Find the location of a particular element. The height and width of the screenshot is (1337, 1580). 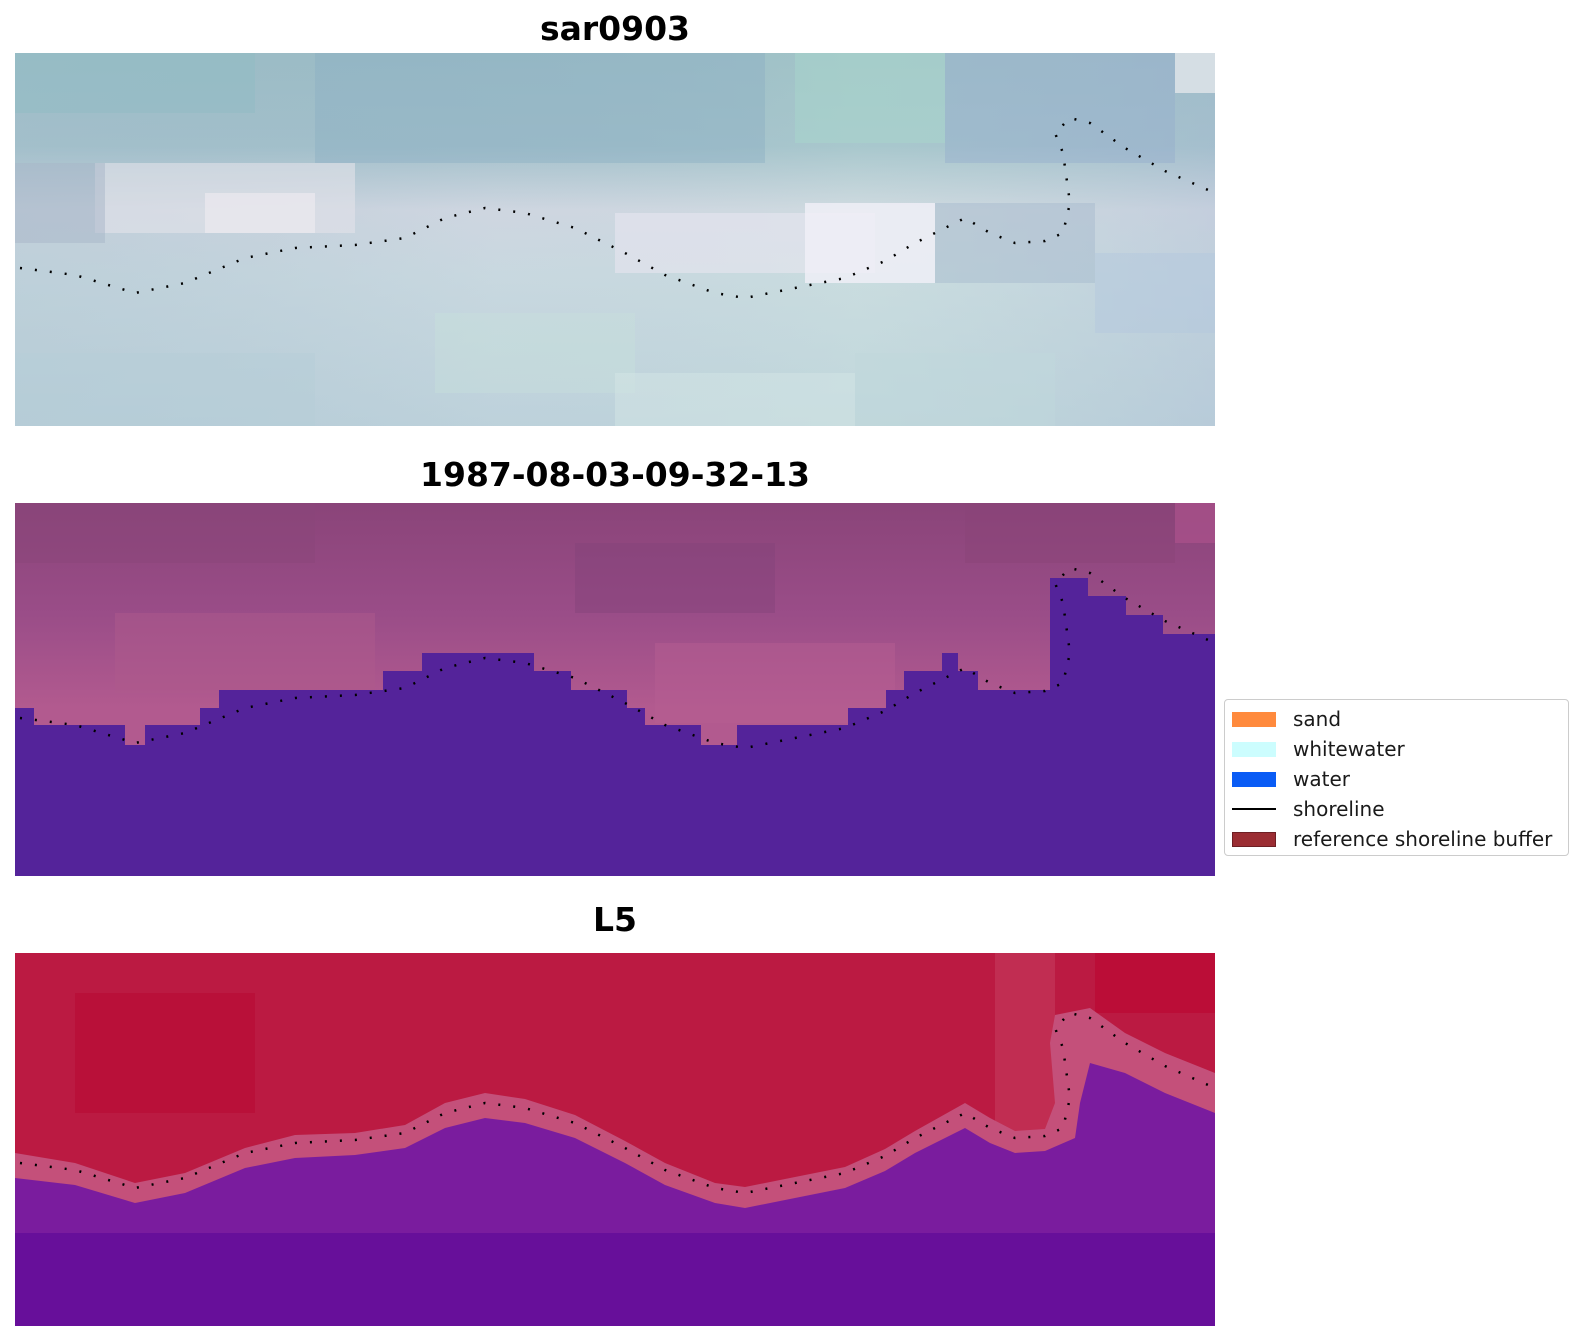

classification-texture is located at coordinates (615, 613).